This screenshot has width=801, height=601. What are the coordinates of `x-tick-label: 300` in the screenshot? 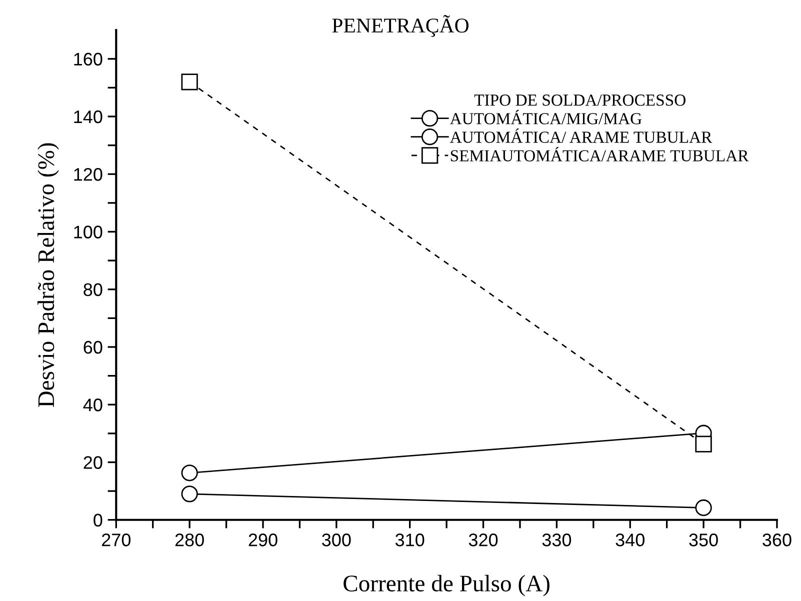 It's located at (336, 540).